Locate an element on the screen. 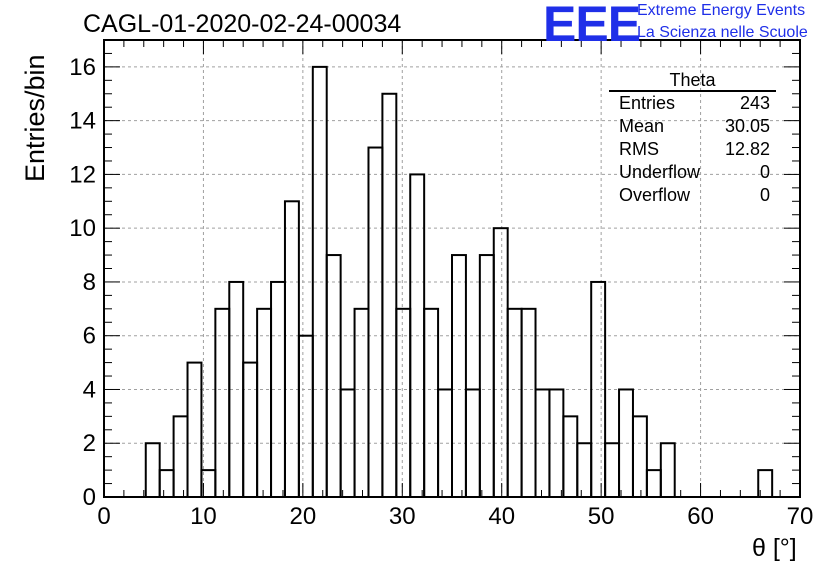 Image resolution: width=836 pixels, height=572 pixels. stats-title: Theta is located at coordinates (692, 81).